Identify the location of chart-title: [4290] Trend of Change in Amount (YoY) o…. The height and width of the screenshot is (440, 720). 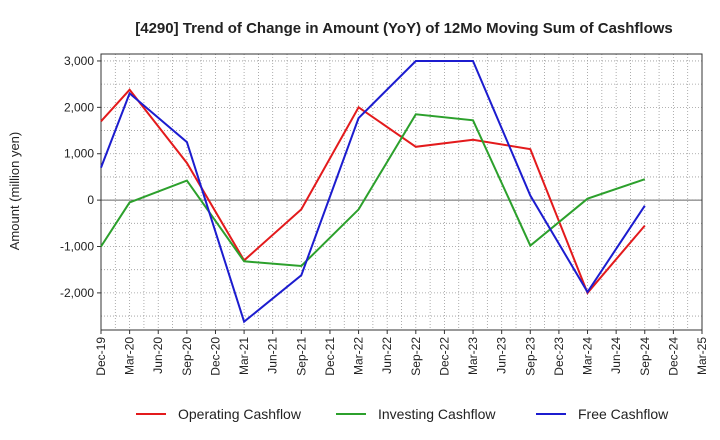
(404, 28).